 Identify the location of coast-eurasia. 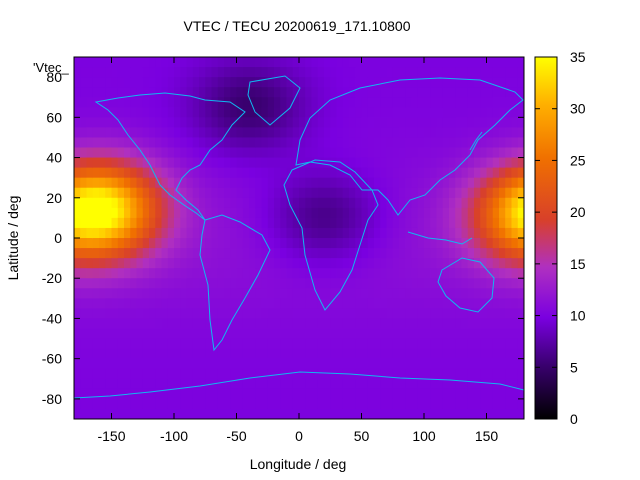
(409, 146).